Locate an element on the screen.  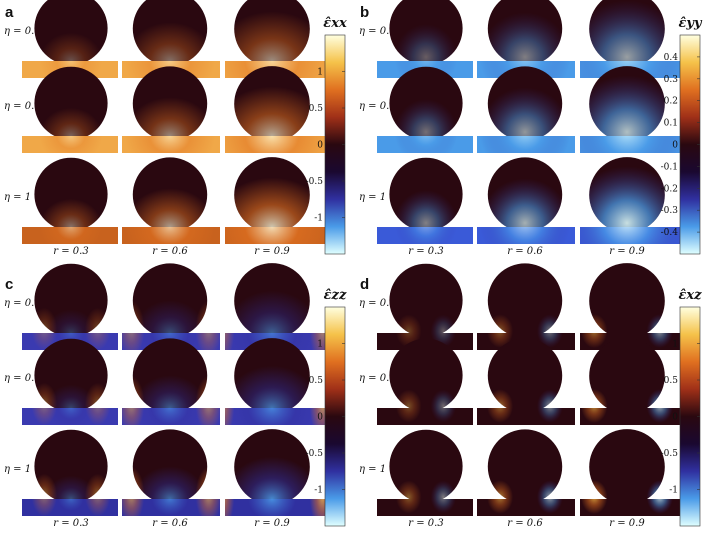
colorbar-tick-label: 0.1 is located at coordinates (671, 124).